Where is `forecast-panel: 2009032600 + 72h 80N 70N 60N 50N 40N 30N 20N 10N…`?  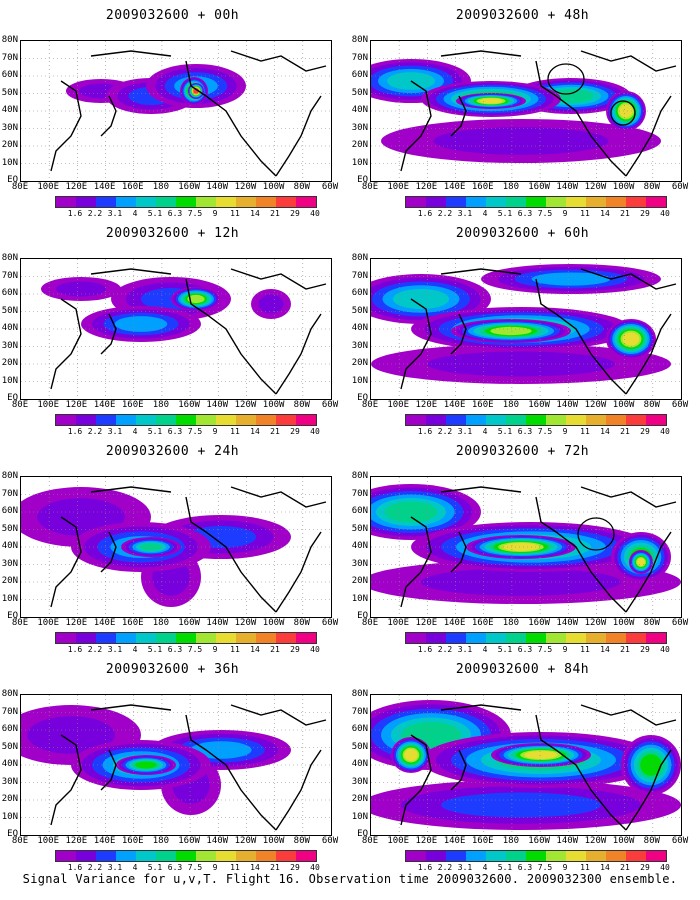 forecast-panel: 2009032600 + 72h 80N 70N 60N 50N 40N 30N 20N 10N… is located at coordinates (522, 546).